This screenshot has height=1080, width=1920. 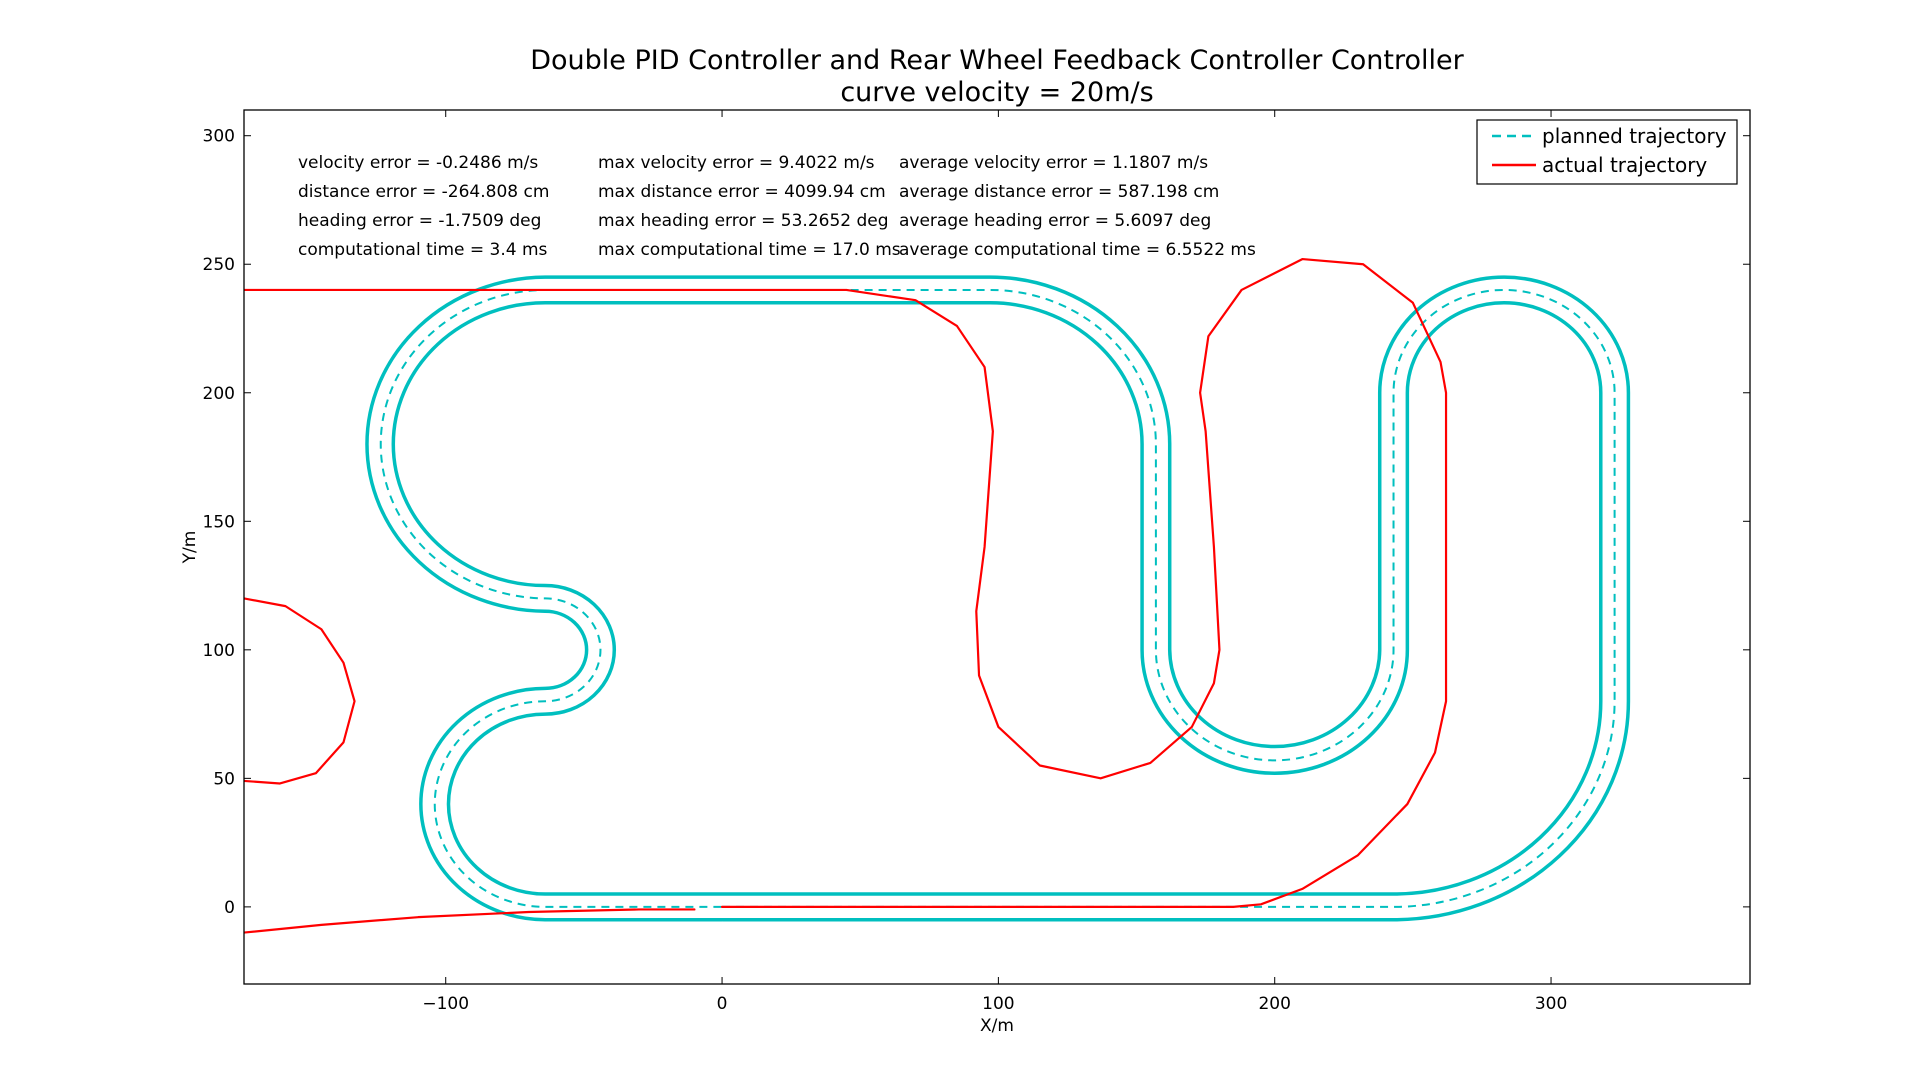 I want to click on legend-label-actual: actual trajectory, so click(x=1624, y=165).